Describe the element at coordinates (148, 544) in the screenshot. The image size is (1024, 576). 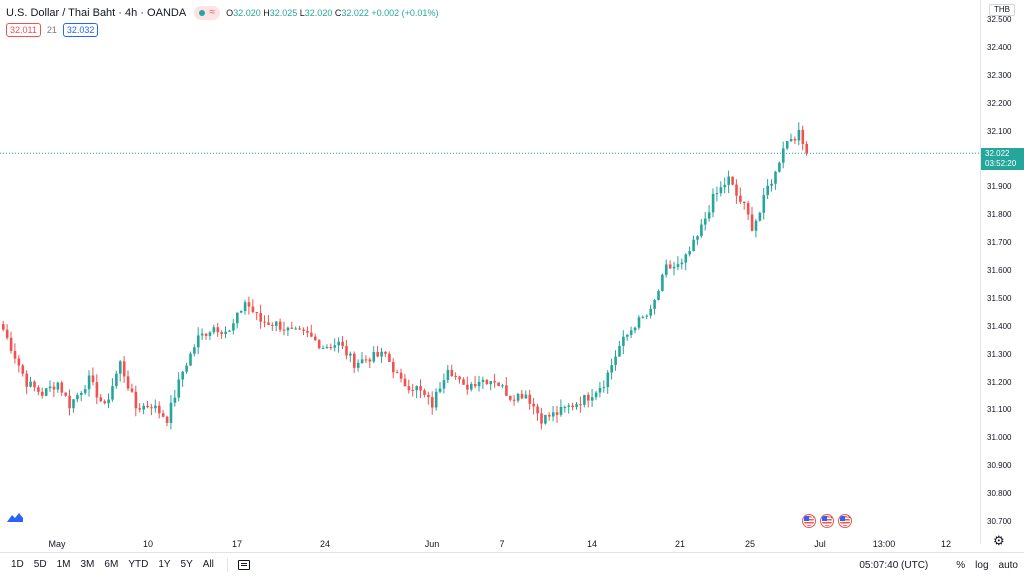
I see `time-tick-label: 10` at that location.